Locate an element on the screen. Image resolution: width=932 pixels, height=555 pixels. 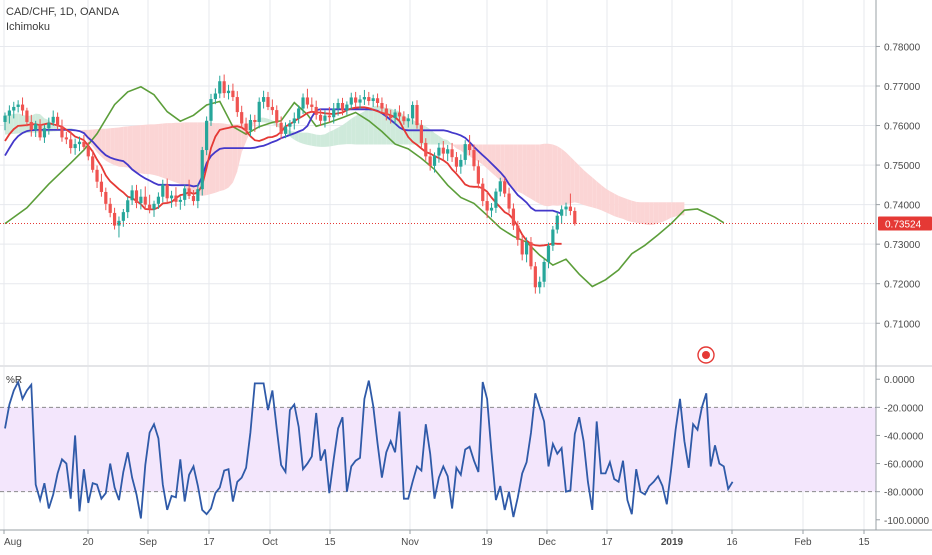
osc-tick-label: -100.0000 is located at coordinates (906, 521).